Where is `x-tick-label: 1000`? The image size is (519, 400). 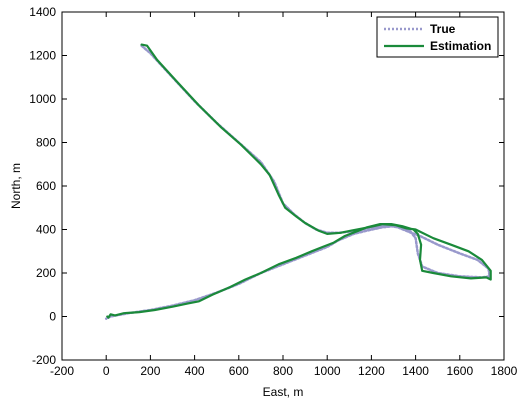
x-tick-label: 1000 is located at coordinates (327, 371).